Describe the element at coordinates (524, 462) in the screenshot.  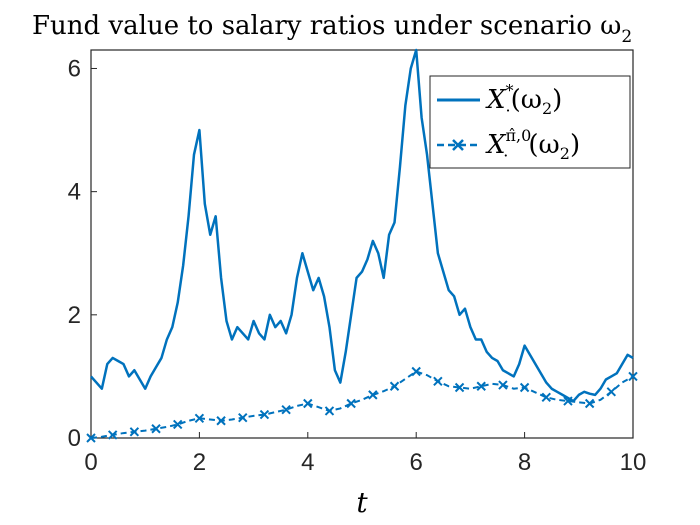
I see `x-tick-label: 8` at that location.